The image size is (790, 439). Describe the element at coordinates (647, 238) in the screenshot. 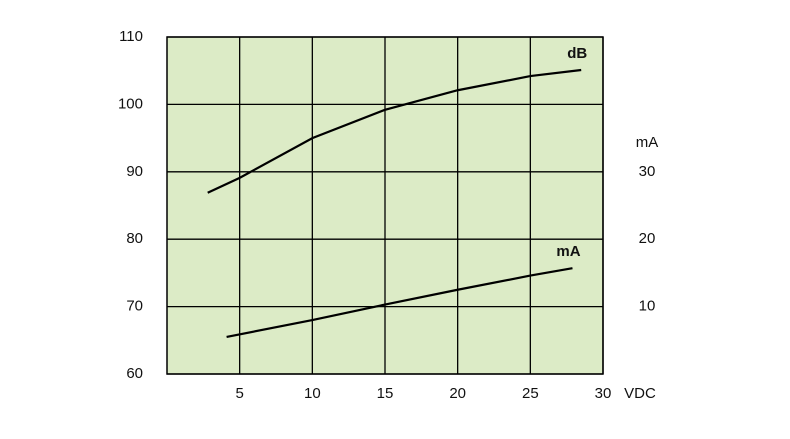

I see `y2-tick-label: 20` at that location.